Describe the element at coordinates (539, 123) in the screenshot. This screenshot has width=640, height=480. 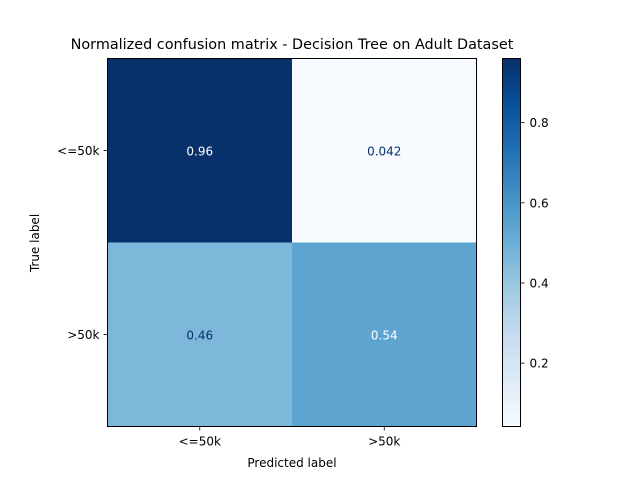
I see `colorbar-tick-label: 0.8` at that location.